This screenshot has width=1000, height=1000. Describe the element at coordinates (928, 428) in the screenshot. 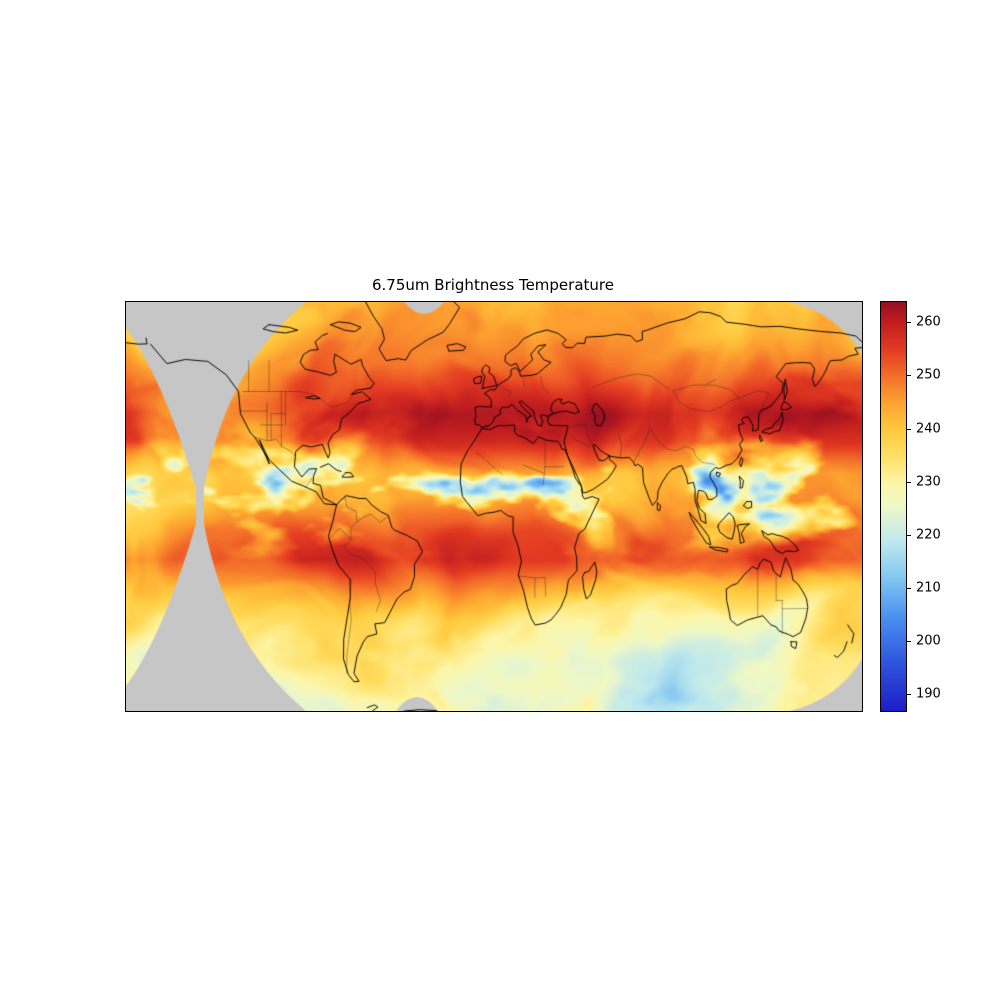

I see `colorbar-tick-label: 240` at that location.